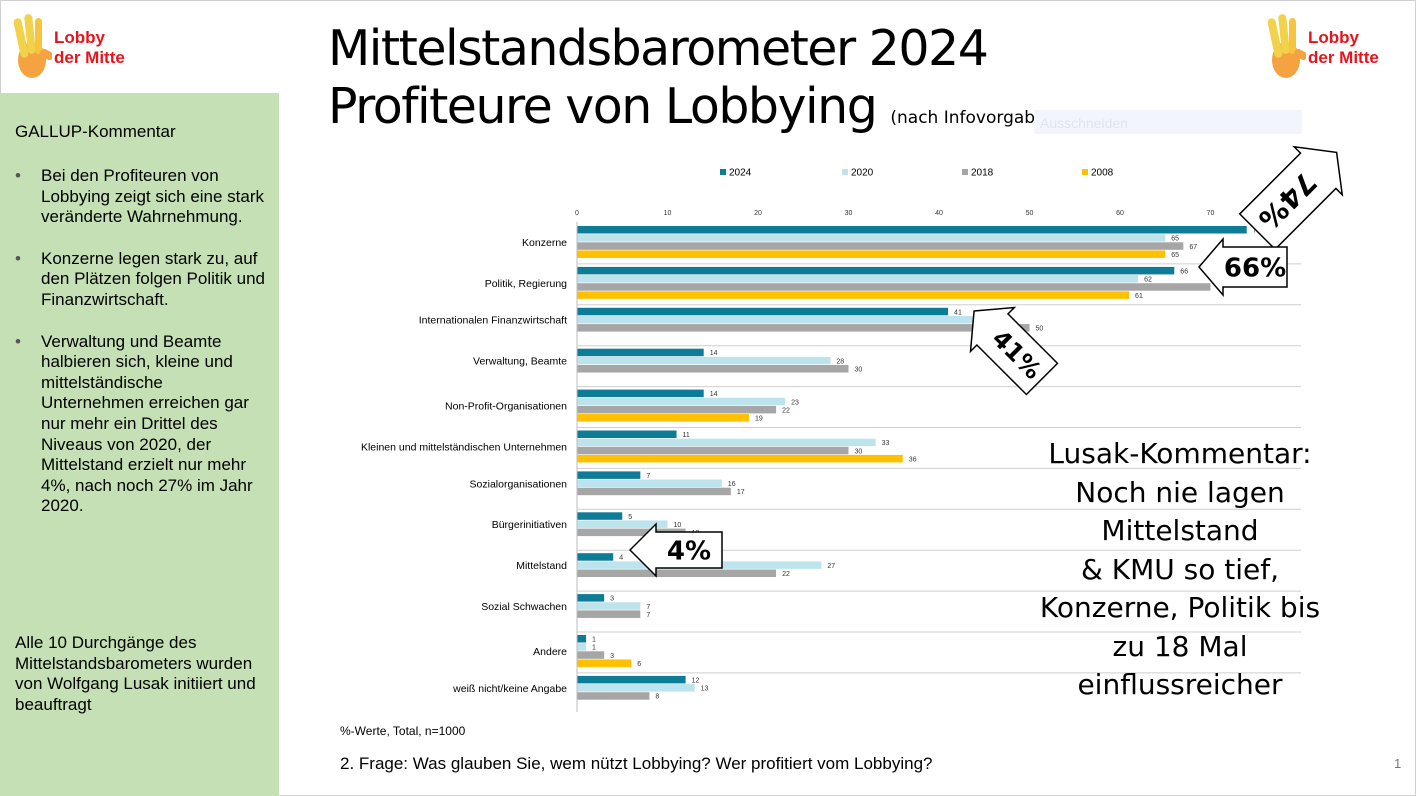  I want to click on callout-arrow: 41%, so click(1014, 351).